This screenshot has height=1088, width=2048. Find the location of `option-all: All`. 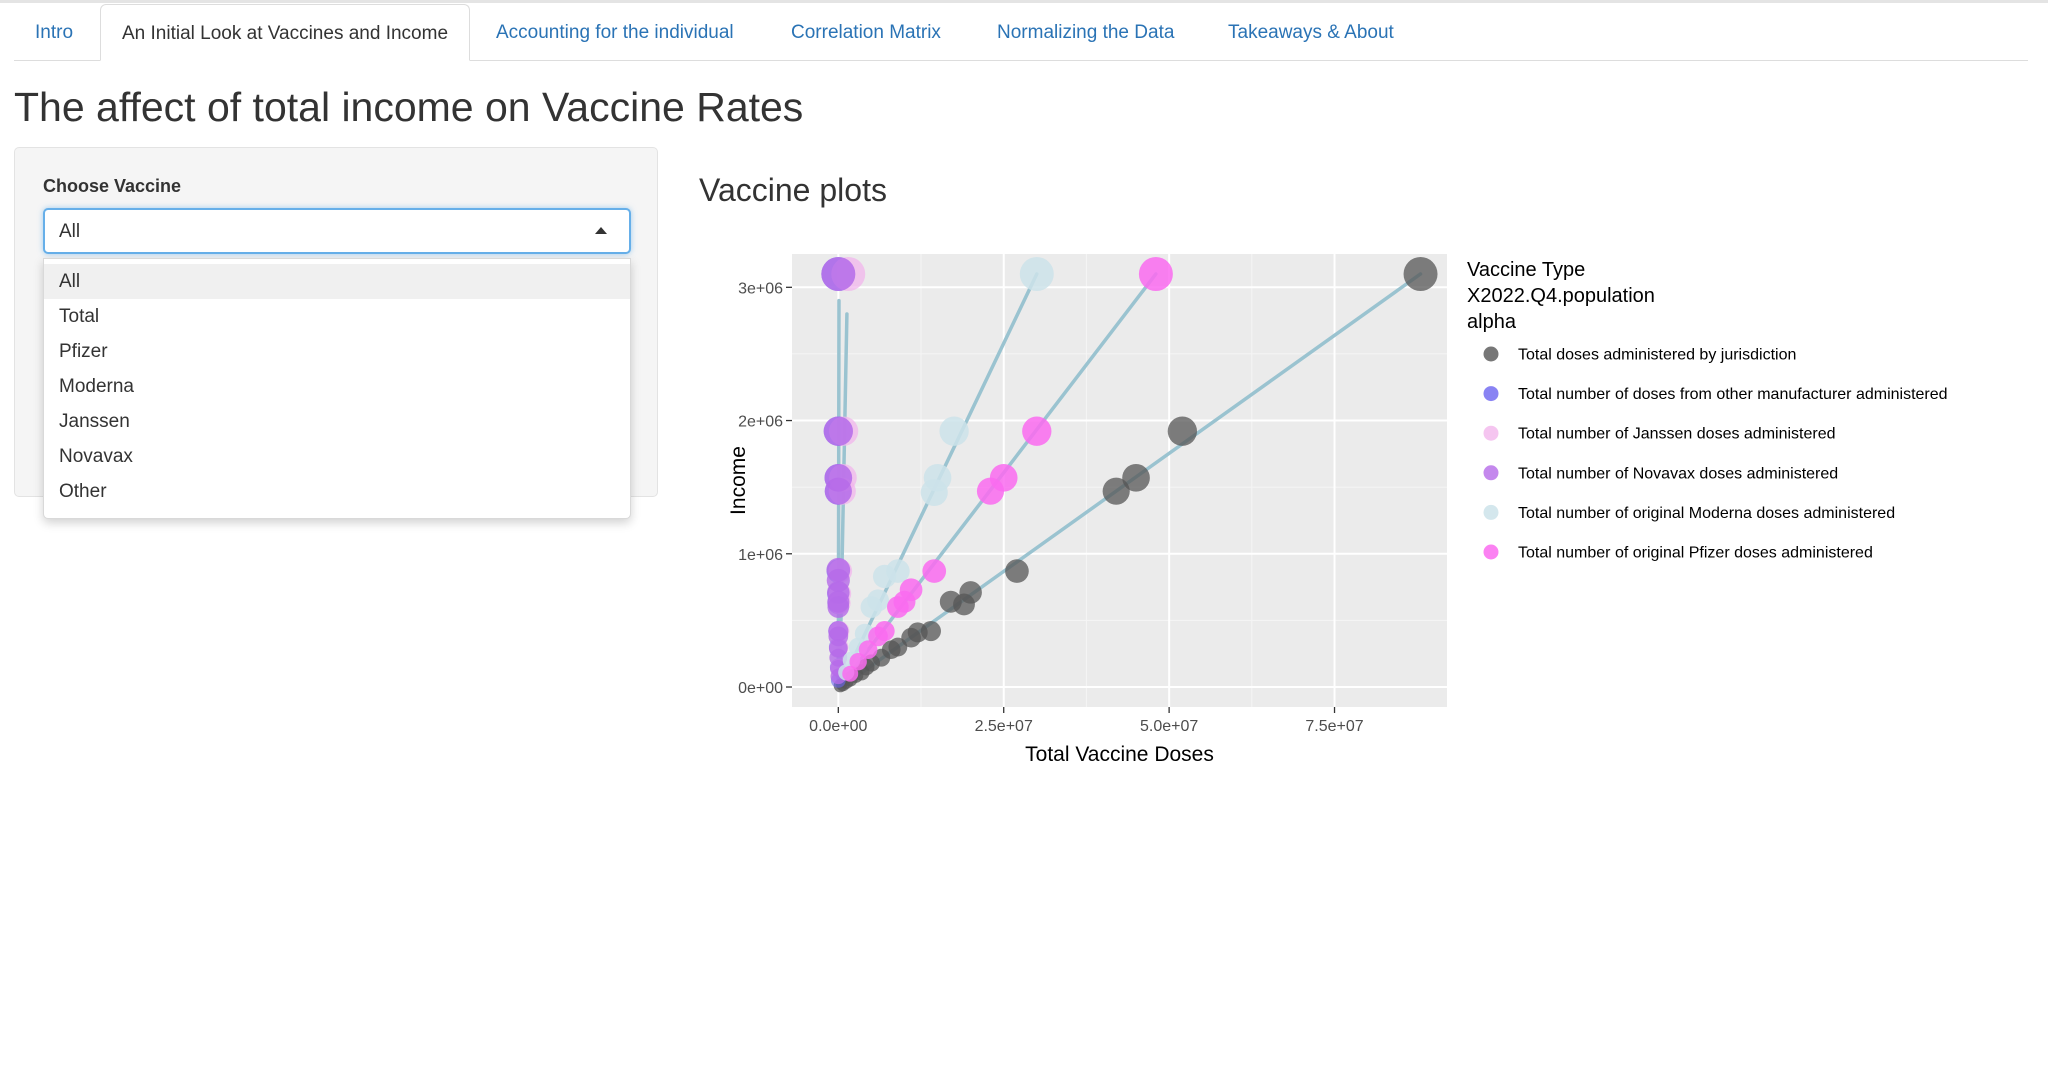

option-all: All is located at coordinates (337, 281).